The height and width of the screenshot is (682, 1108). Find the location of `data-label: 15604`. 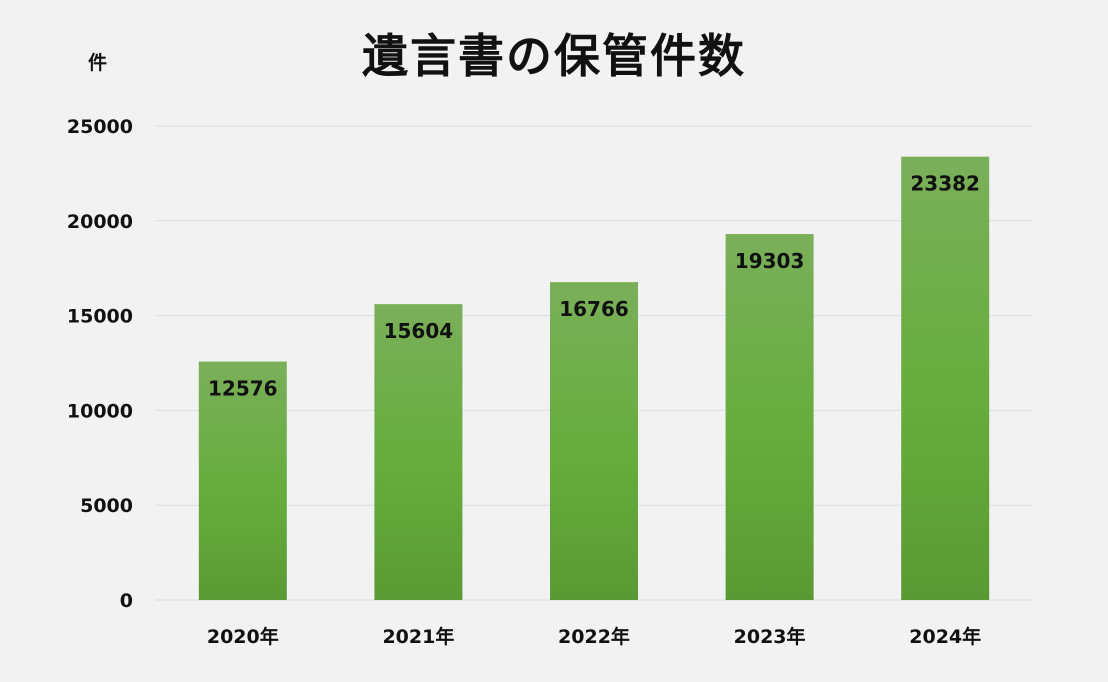

data-label: 15604 is located at coordinates (419, 331).